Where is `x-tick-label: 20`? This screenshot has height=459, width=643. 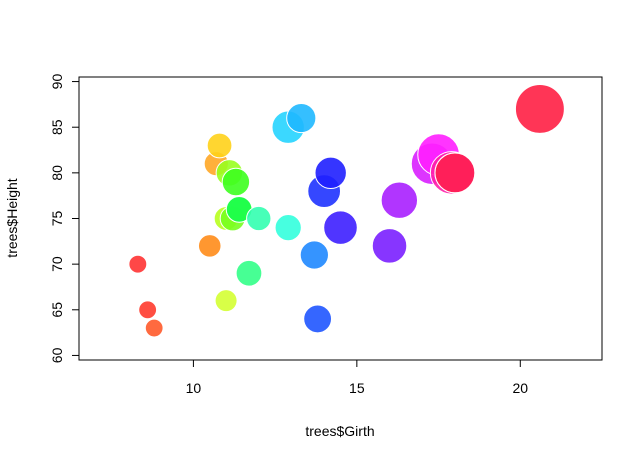
x-tick-label: 20 is located at coordinates (520, 388).